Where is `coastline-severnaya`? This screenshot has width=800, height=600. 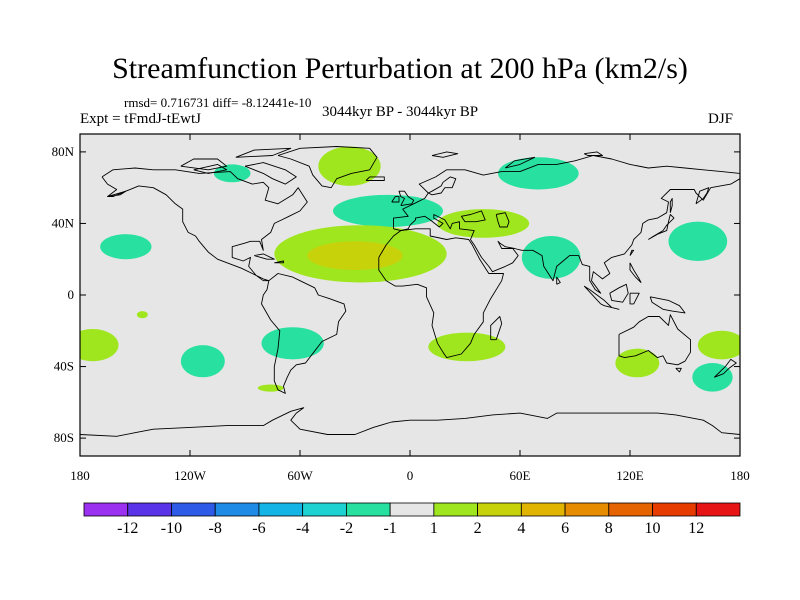
coastline-severnaya is located at coordinates (593, 153).